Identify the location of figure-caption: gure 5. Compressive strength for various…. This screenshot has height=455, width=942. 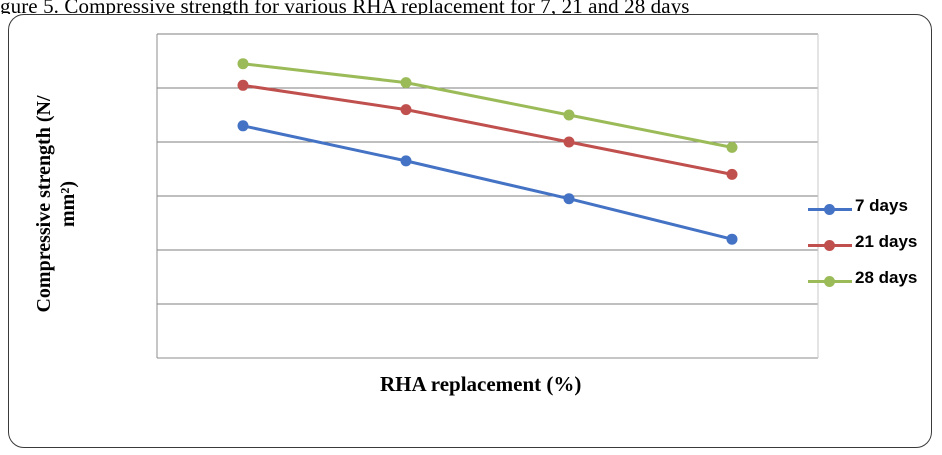
(345, 7).